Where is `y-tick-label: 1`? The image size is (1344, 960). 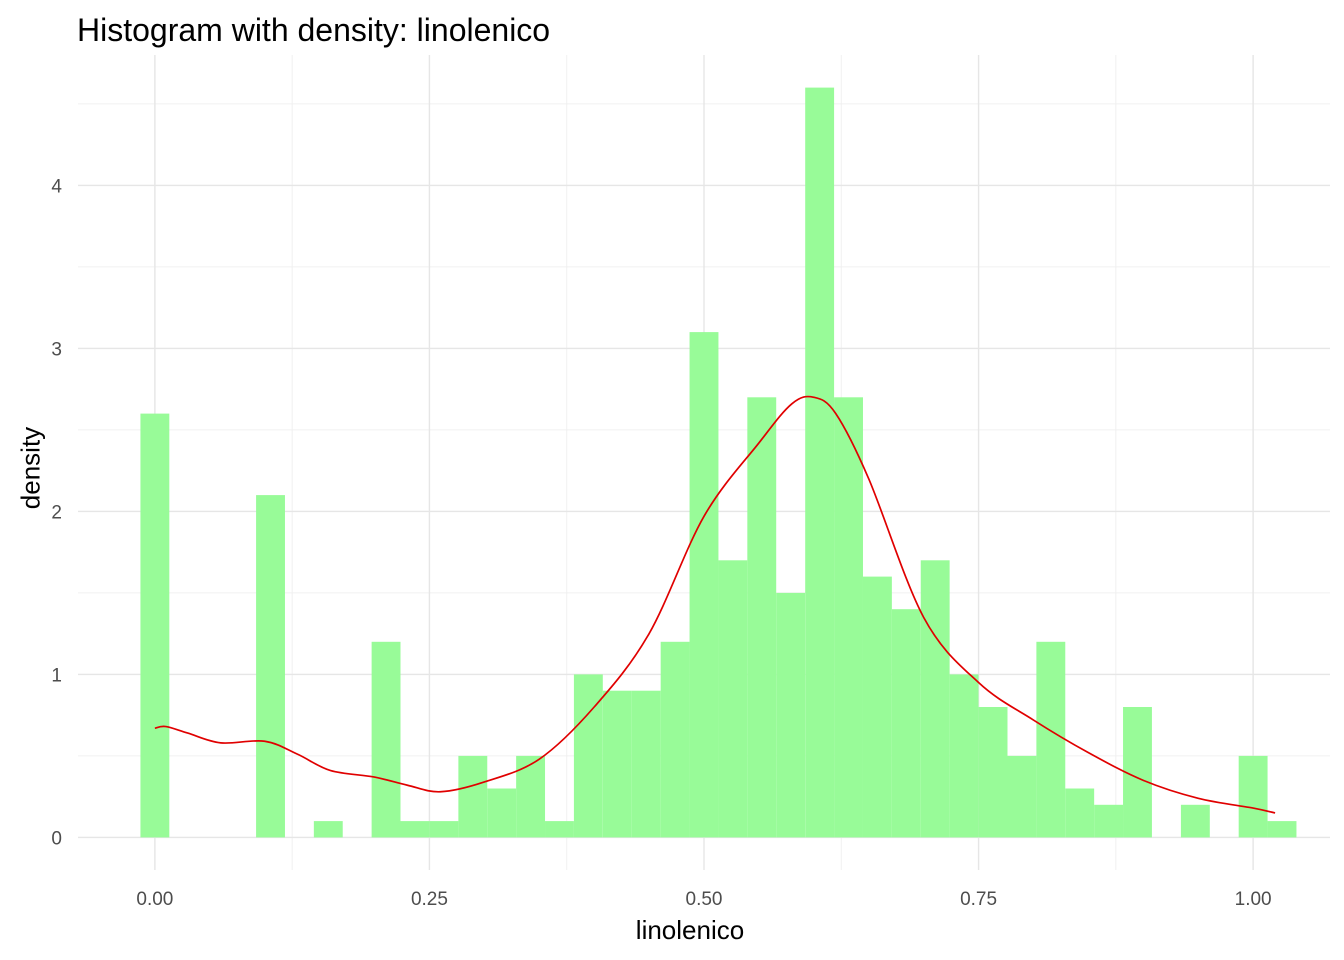 y-tick-label: 1 is located at coordinates (56, 675).